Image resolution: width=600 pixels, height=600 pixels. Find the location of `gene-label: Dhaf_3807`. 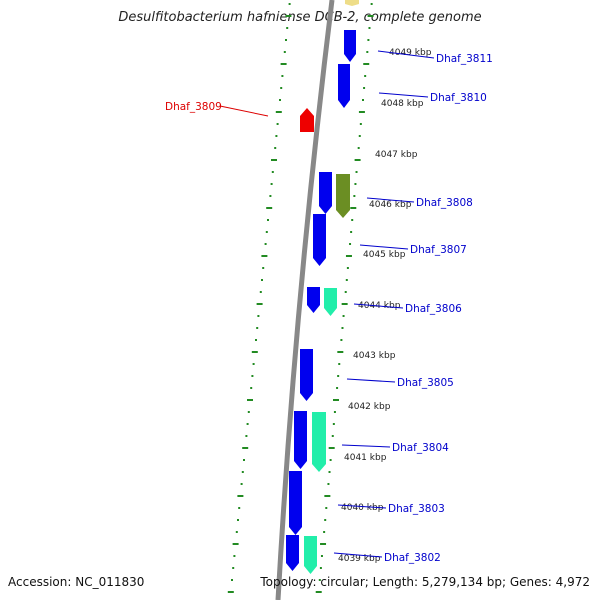

gene-label: Dhaf_3807 is located at coordinates (438, 250).